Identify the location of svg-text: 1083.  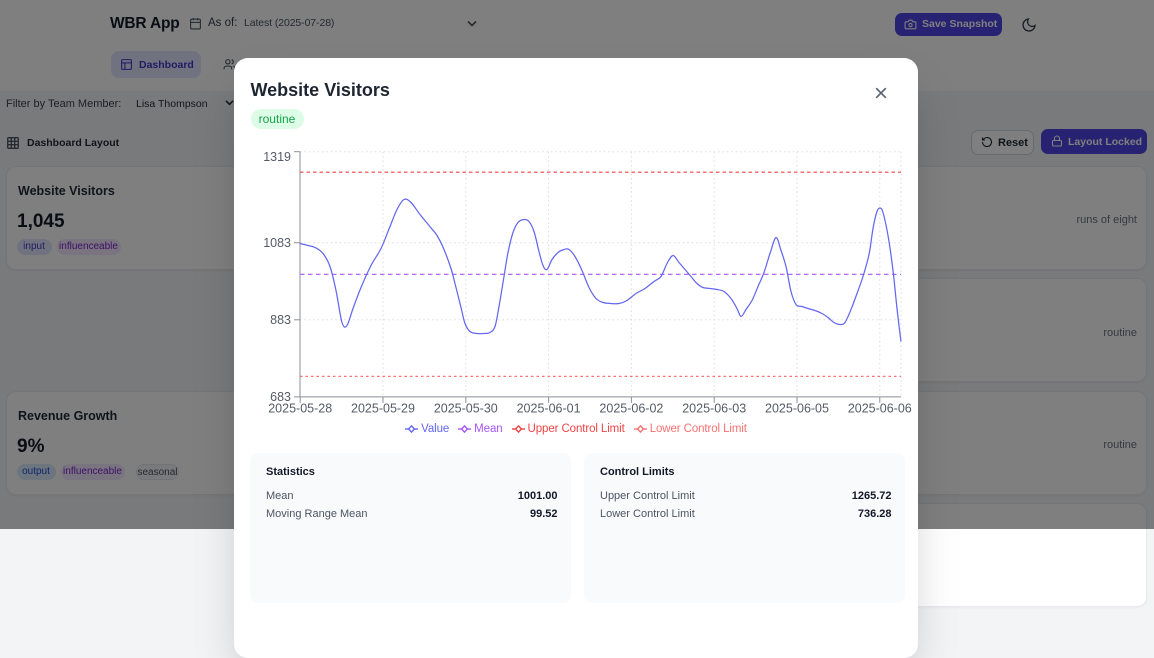
(277, 243).